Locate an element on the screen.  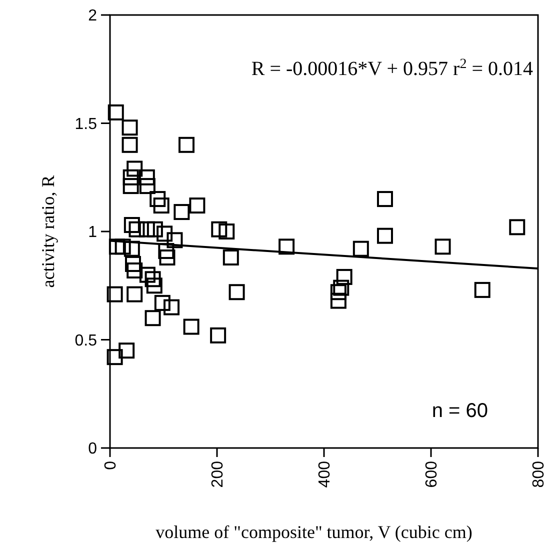
y-tick-label: 1.5 is located at coordinates (86, 124).